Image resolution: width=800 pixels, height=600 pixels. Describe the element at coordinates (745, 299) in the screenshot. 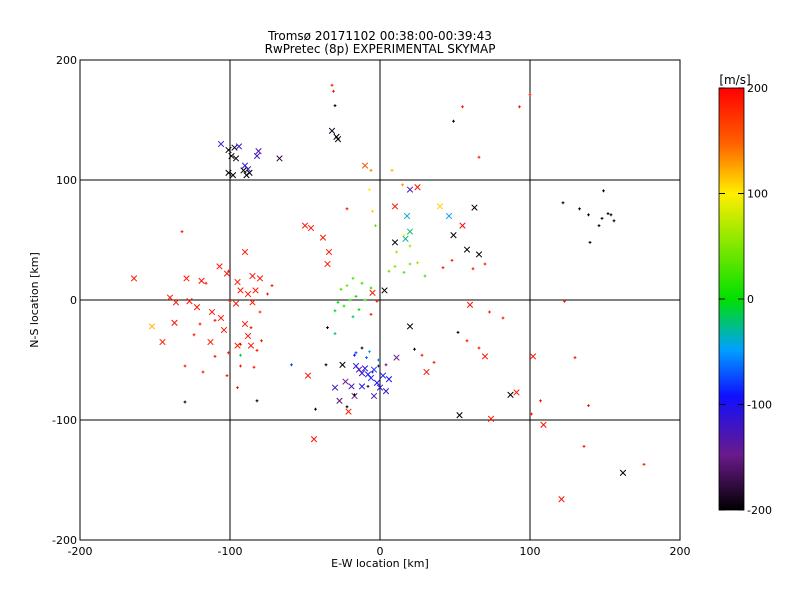

I see `colorbar-ticks: 200 100 0 -100 -200` at that location.